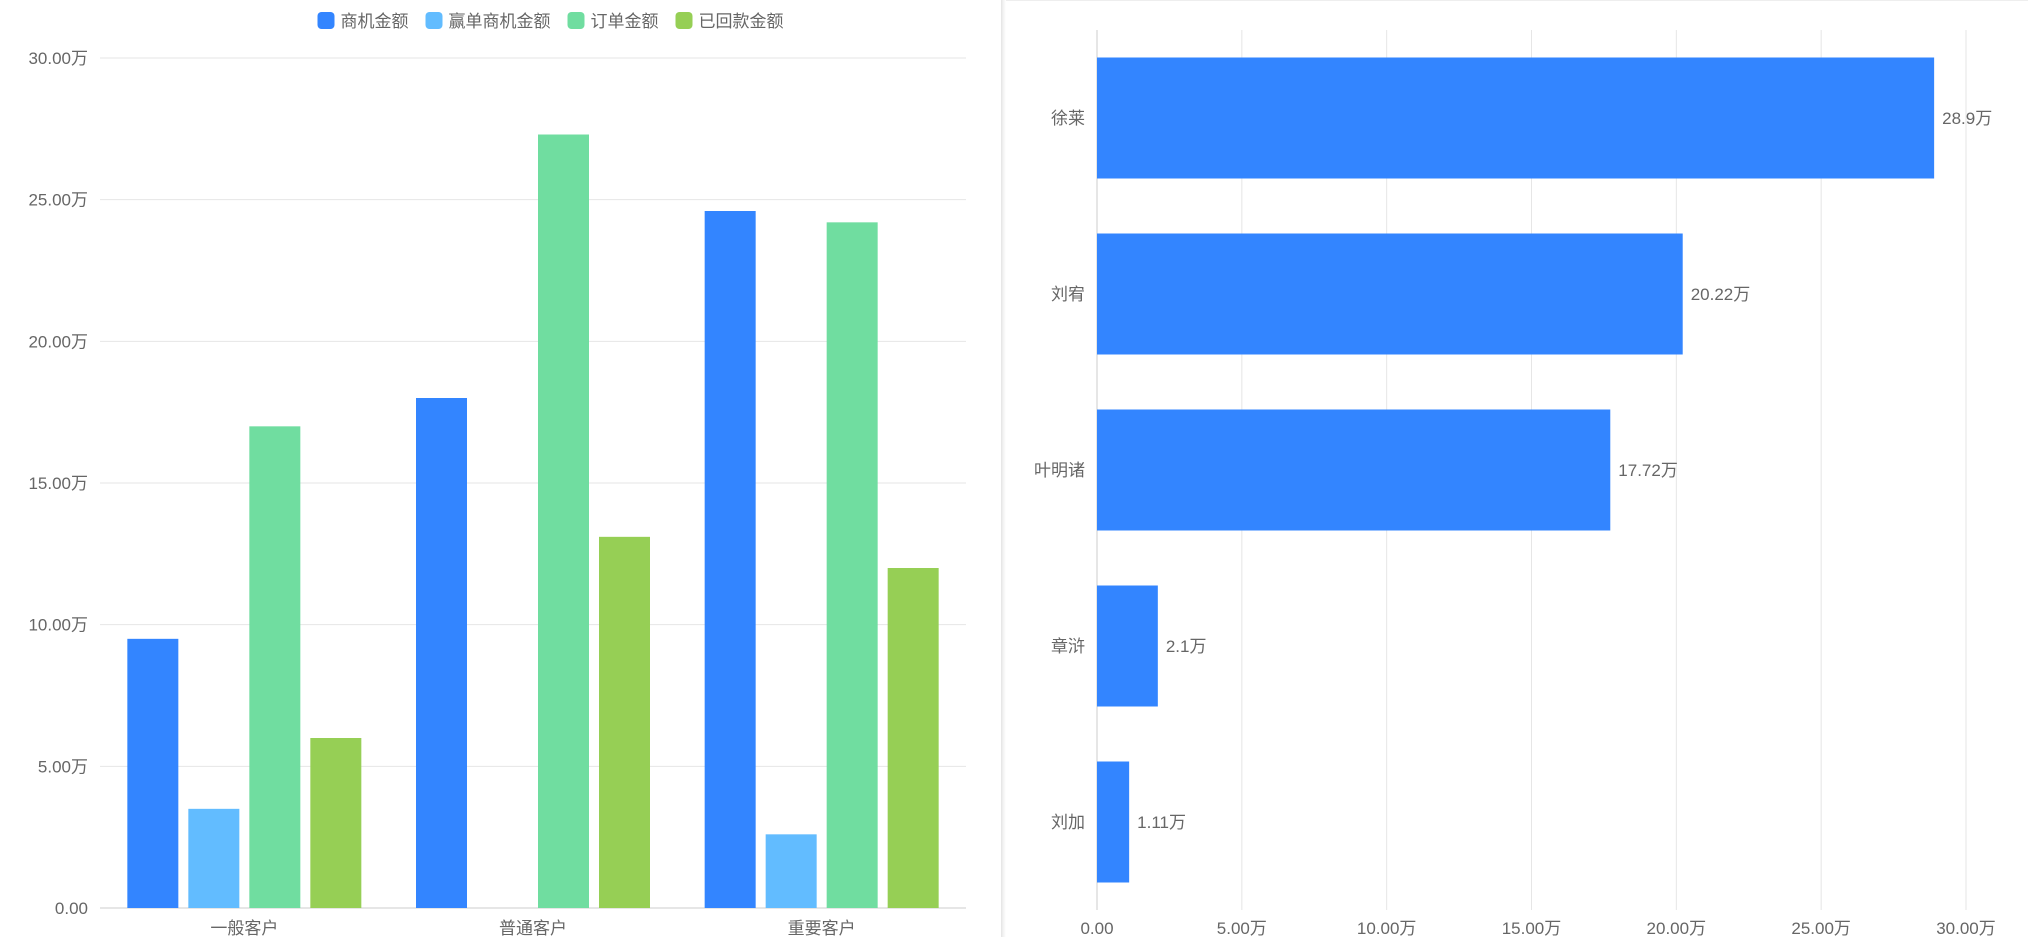 Image resolution: width=2028 pixels, height=937 pixels. I want to click on y-tick-label: 5.00万, so click(63, 766).